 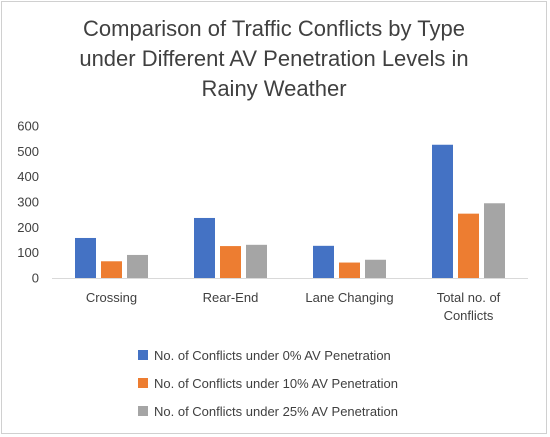 I want to click on y-tick-label: 100, so click(x=28, y=252).